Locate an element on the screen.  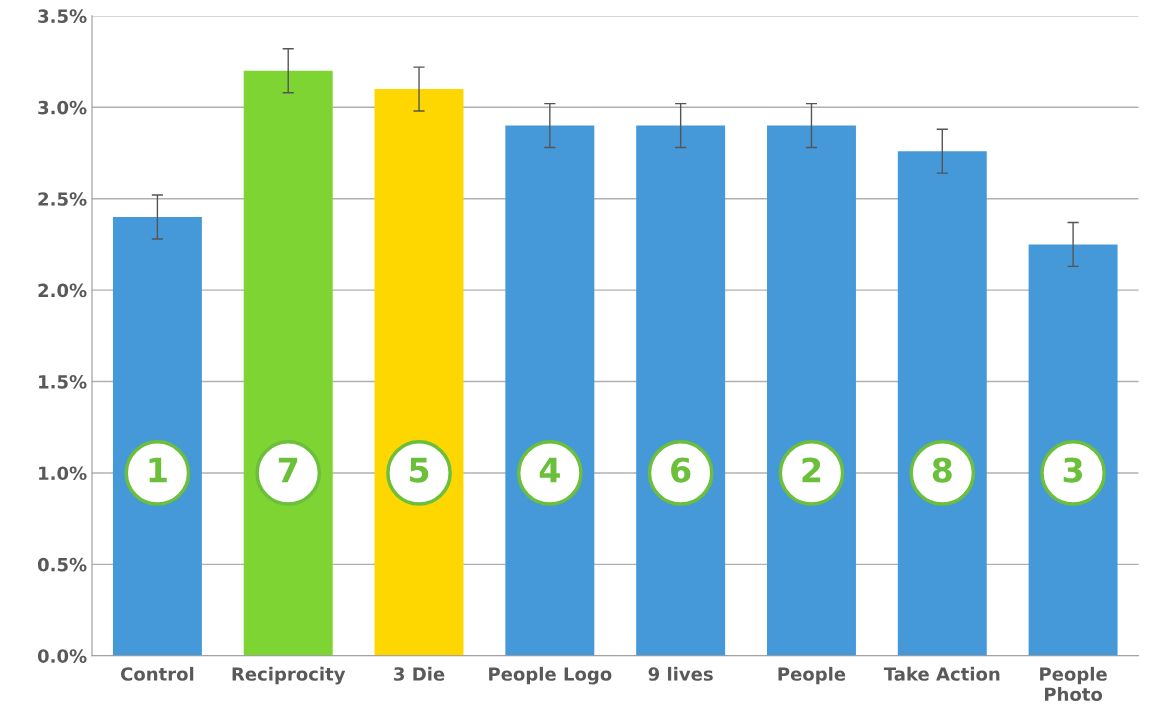
annotation: 3 is located at coordinates (1073, 470).